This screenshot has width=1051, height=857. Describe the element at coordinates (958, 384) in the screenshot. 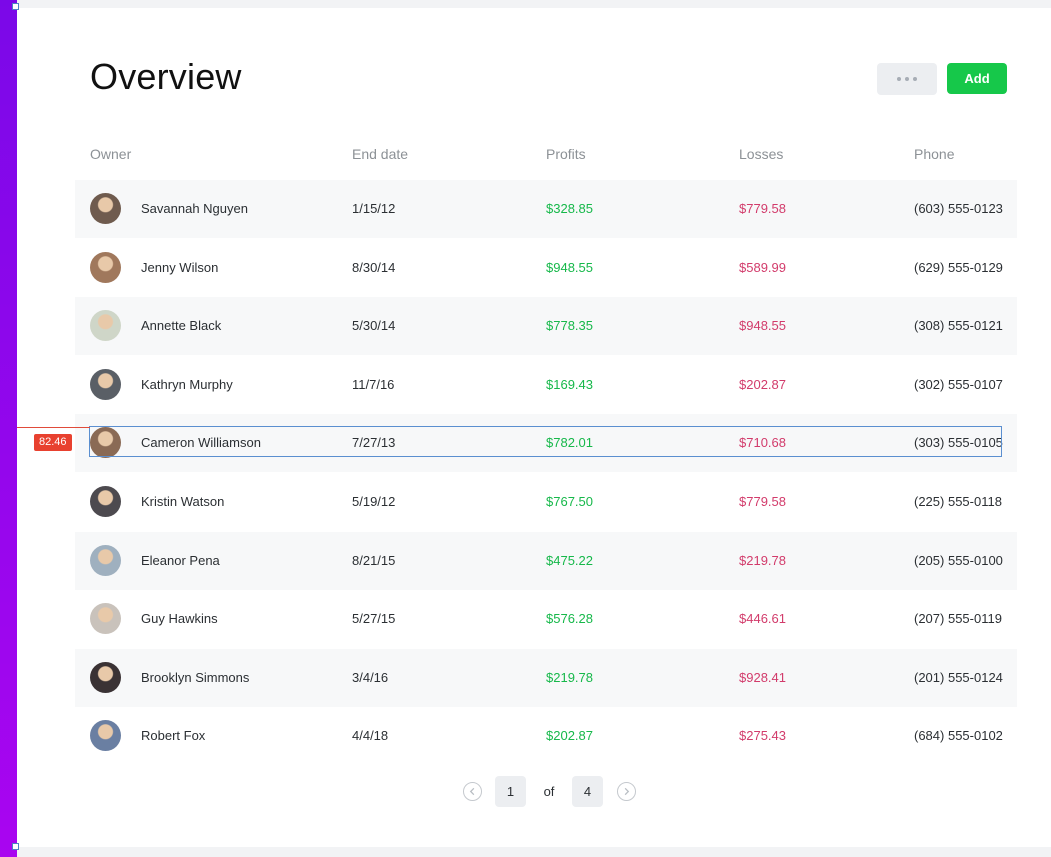

I see `phone-cell: (302) 555-0107` at that location.